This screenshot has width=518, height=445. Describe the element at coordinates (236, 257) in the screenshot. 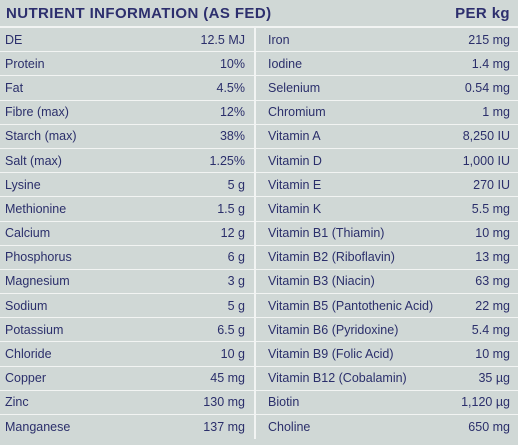

I see `nutrient-value: 6 g` at that location.